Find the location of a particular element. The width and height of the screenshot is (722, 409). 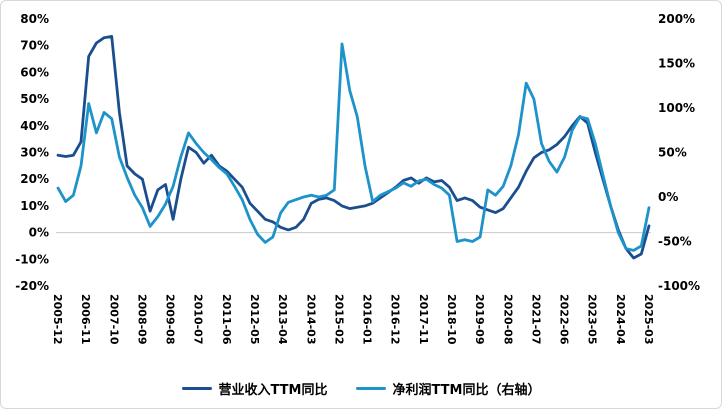

legend-label-revenue: 营业收入TTM同比 is located at coordinates (273, 390).